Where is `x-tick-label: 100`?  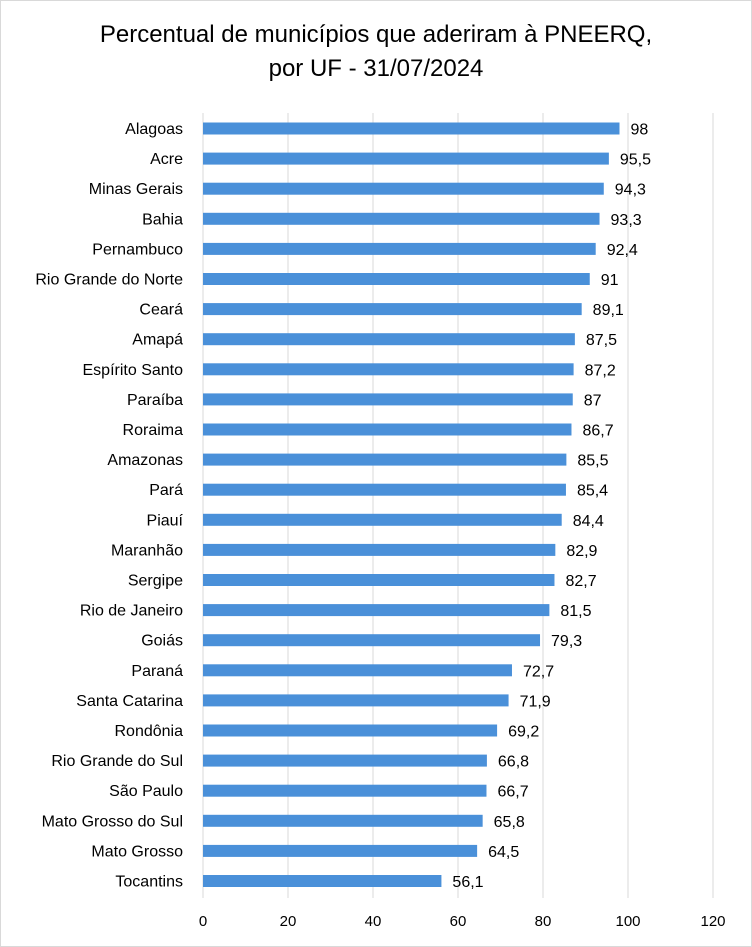 x-tick-label: 100 is located at coordinates (627, 921).